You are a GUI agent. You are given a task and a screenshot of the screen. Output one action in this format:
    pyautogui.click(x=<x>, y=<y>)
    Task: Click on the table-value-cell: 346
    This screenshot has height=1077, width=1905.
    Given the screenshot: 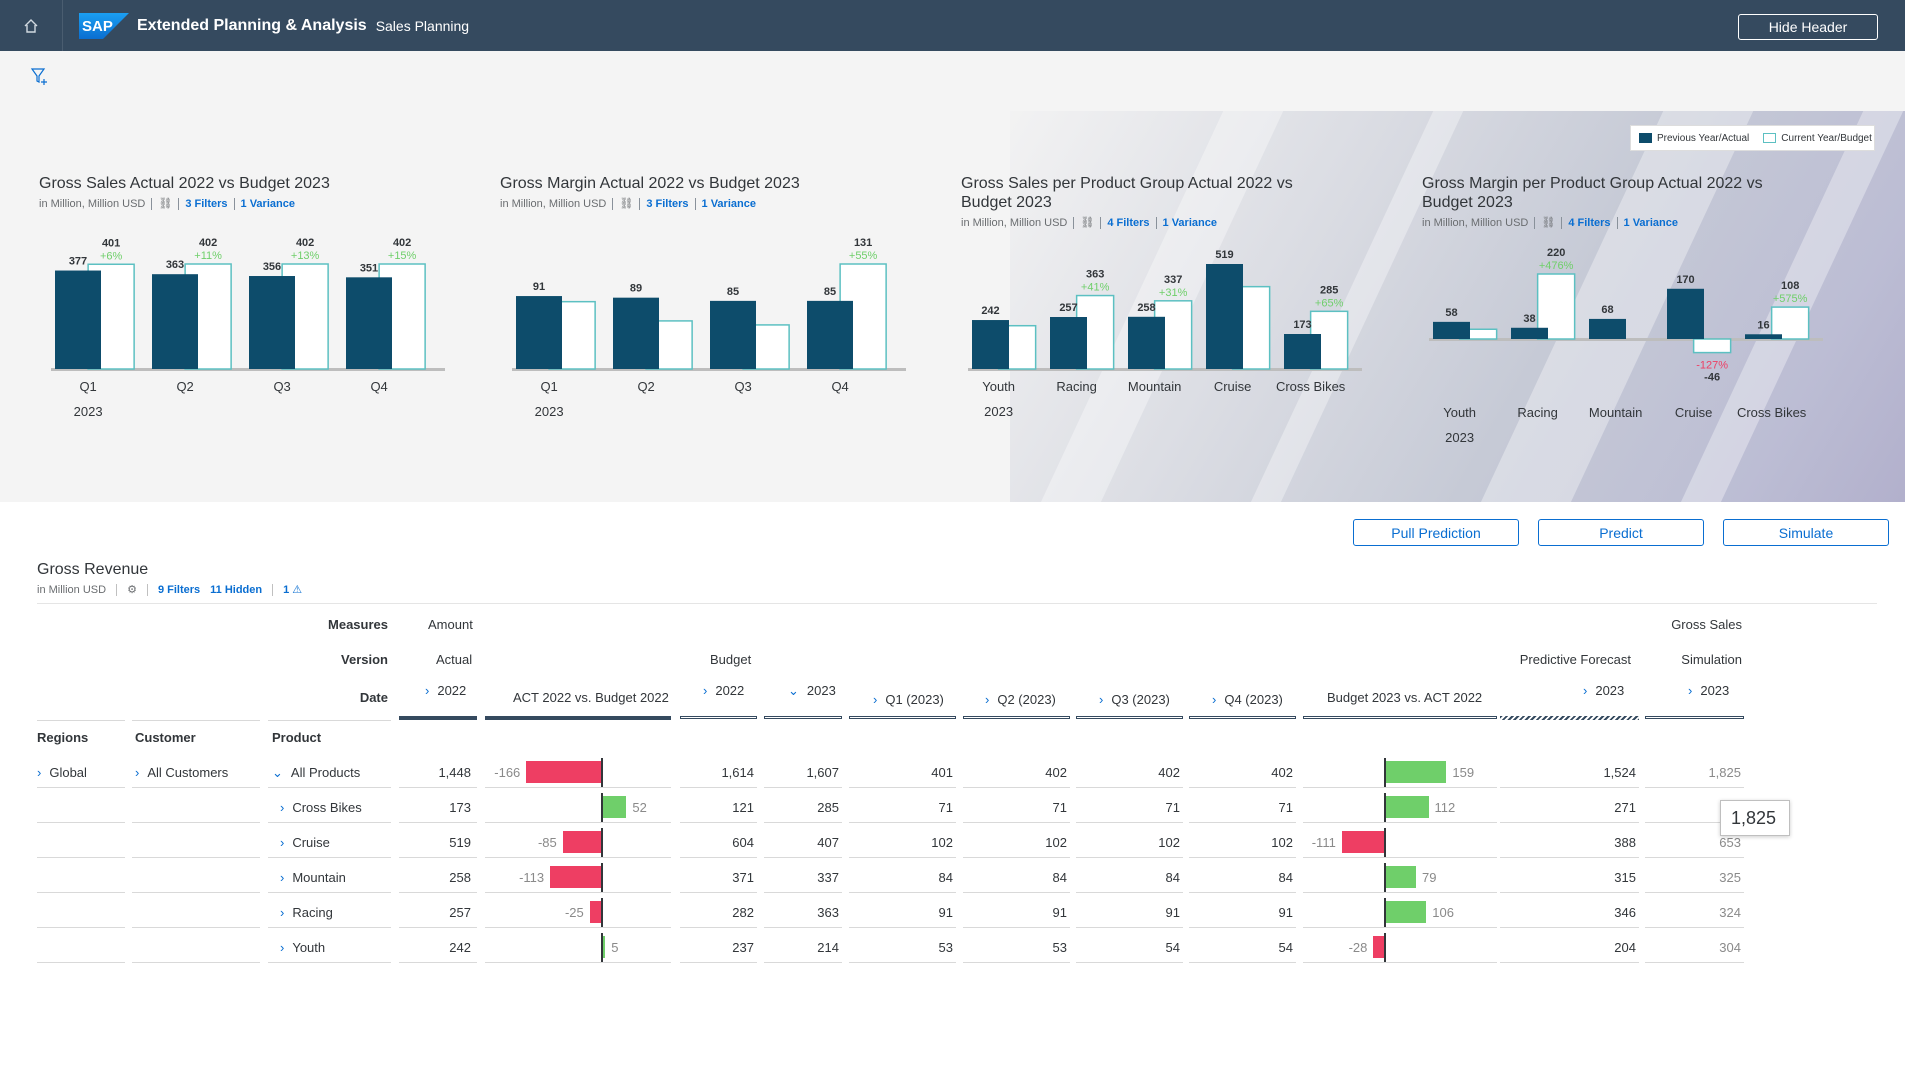 What is the action you would take?
    pyautogui.click(x=1625, y=912)
    